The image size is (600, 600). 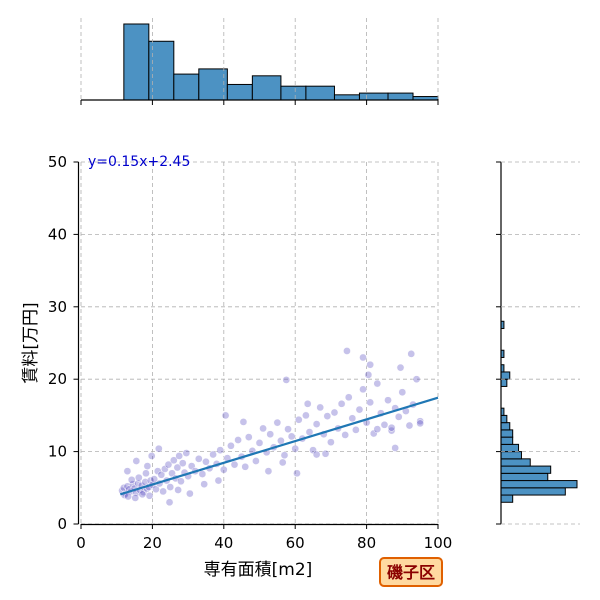 I want to click on x-tick-label: 60, so click(x=295, y=543).